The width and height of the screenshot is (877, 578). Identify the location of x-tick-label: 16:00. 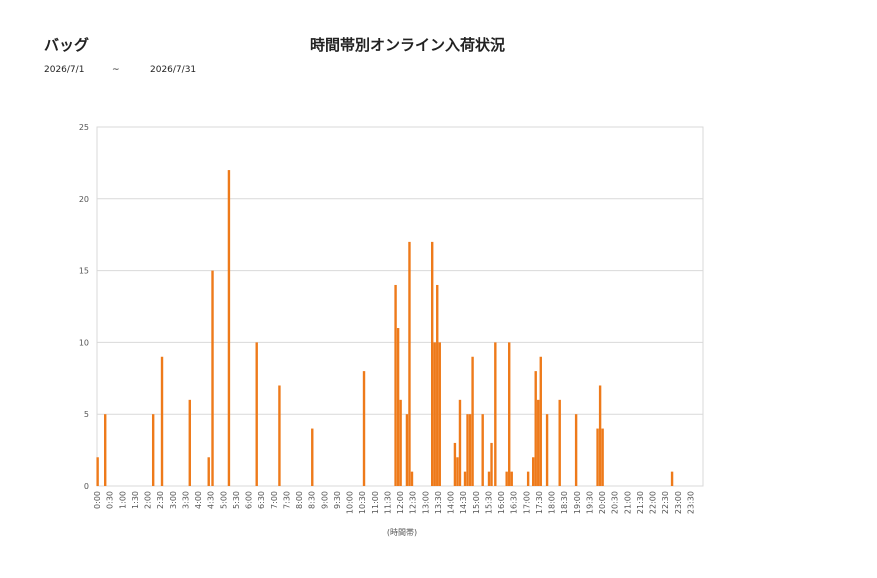
(501, 502).